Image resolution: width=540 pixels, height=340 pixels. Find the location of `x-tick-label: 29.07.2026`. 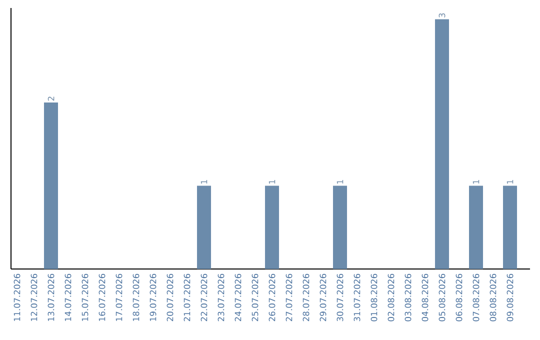

x-tick-label: 29.07.2026 is located at coordinates (323, 298).